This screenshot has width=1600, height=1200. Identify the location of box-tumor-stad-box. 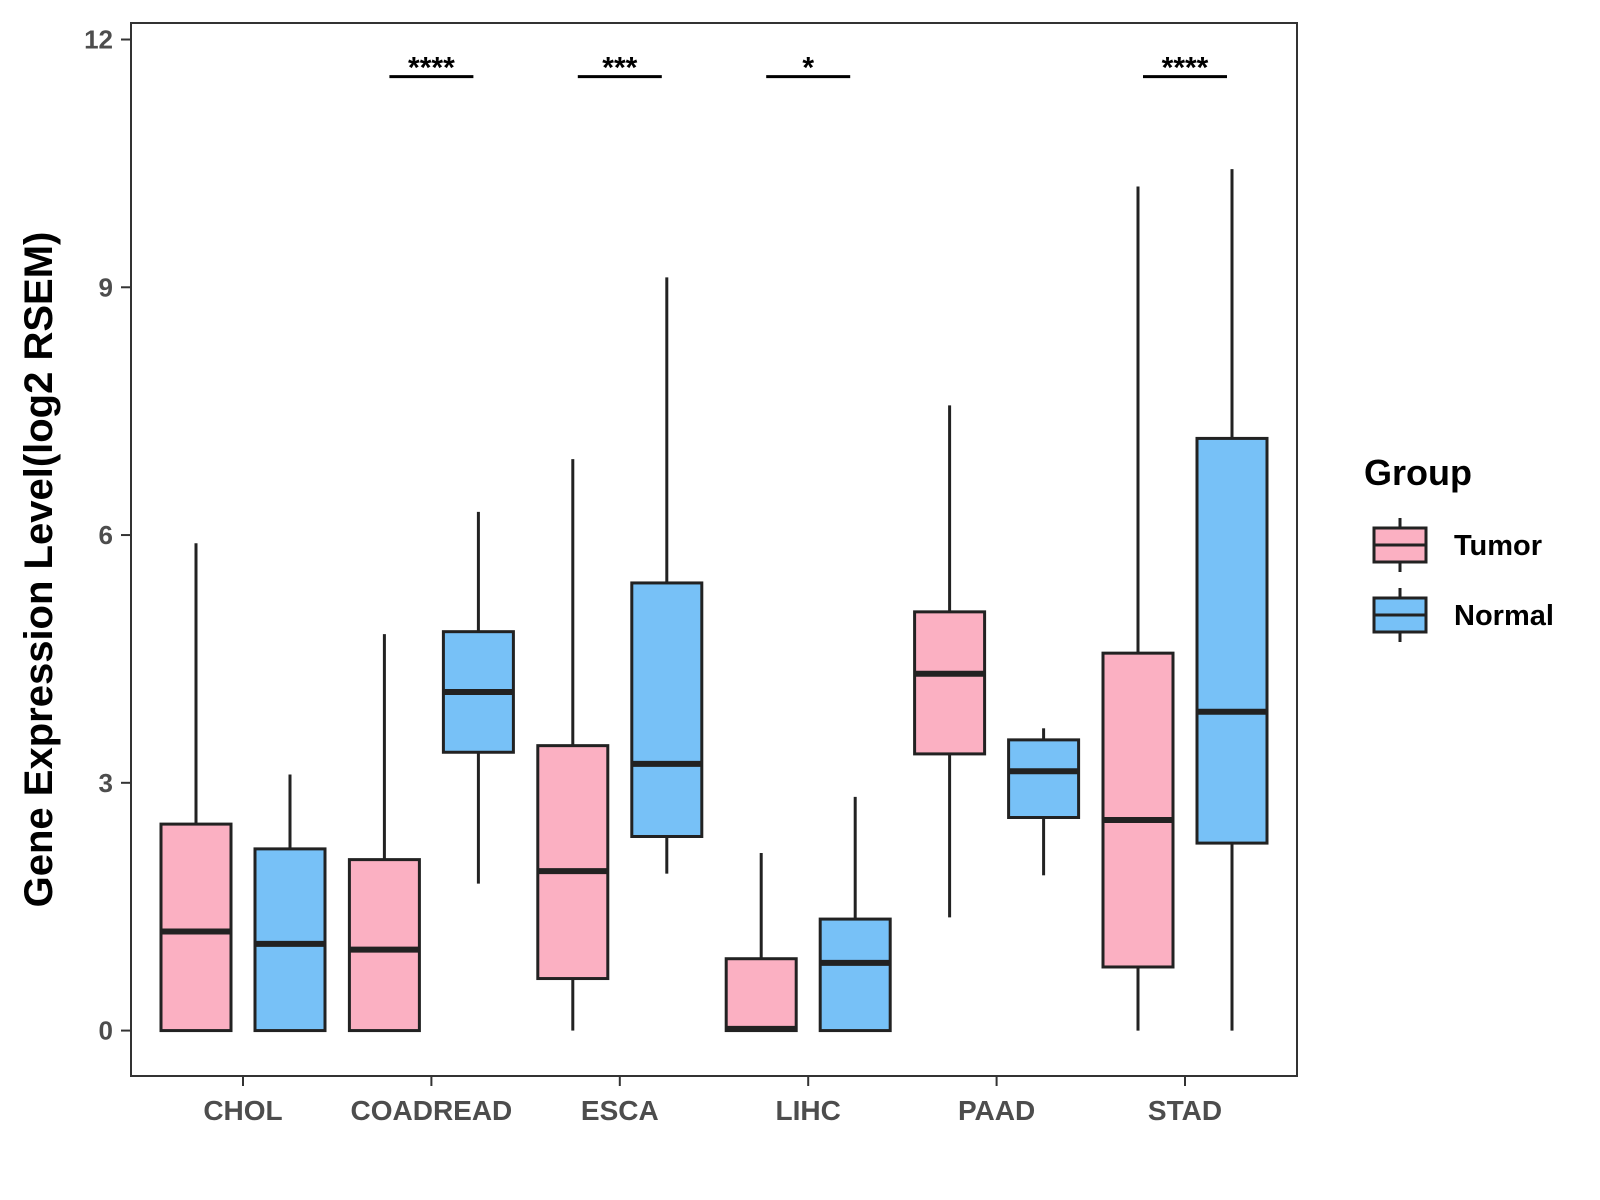
(1138, 810).